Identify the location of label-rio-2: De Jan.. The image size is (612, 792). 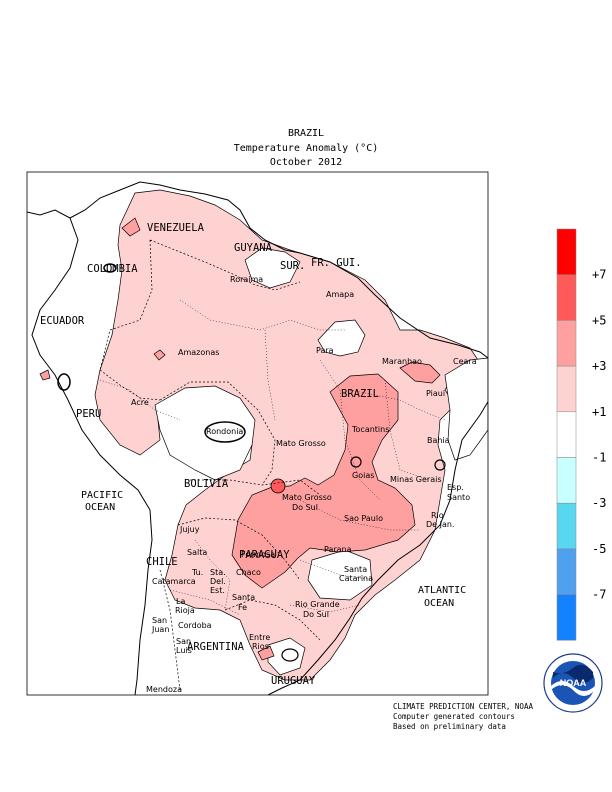
(440, 524).